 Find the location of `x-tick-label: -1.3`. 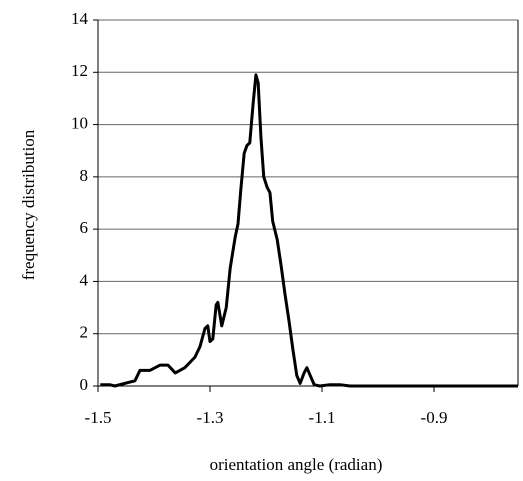

x-tick-label: -1.3 is located at coordinates (210, 417).